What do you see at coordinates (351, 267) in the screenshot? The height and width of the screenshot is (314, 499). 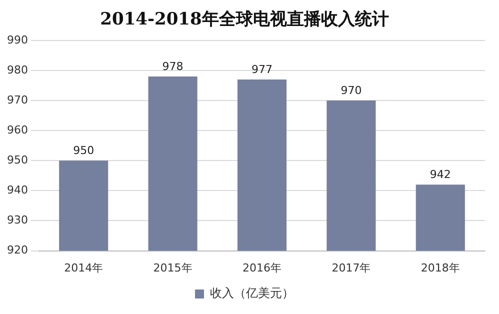 I see `x-tick-label: 2017年` at bounding box center [351, 267].